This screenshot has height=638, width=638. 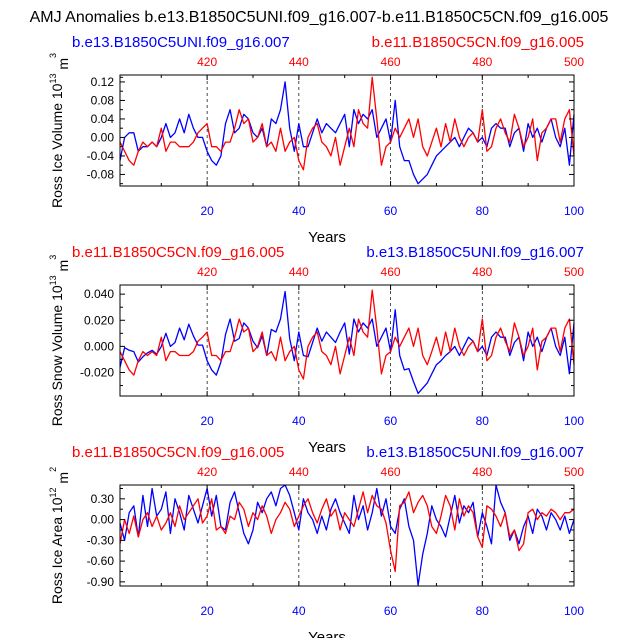 What do you see at coordinates (99, 346) in the screenshot?
I see `y-tick-label: 0.000` at bounding box center [99, 346].